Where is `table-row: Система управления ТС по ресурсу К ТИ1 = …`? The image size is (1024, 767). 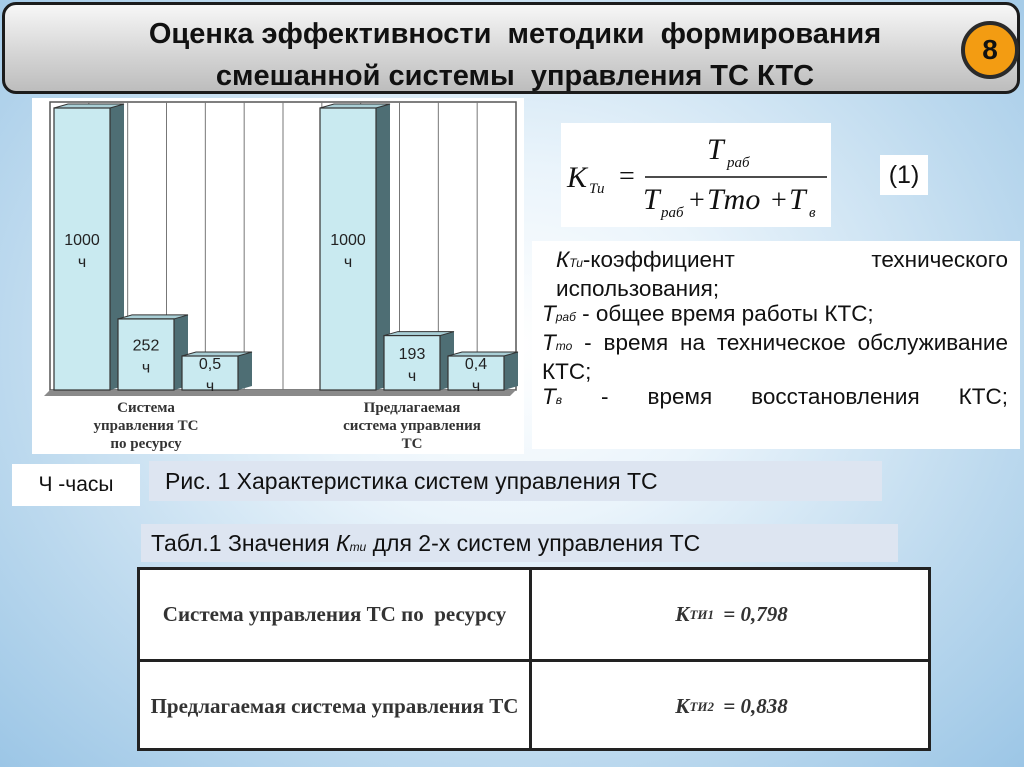 table-row: Система управления ТС по ресурсу К ТИ1 = … is located at coordinates (534, 616).